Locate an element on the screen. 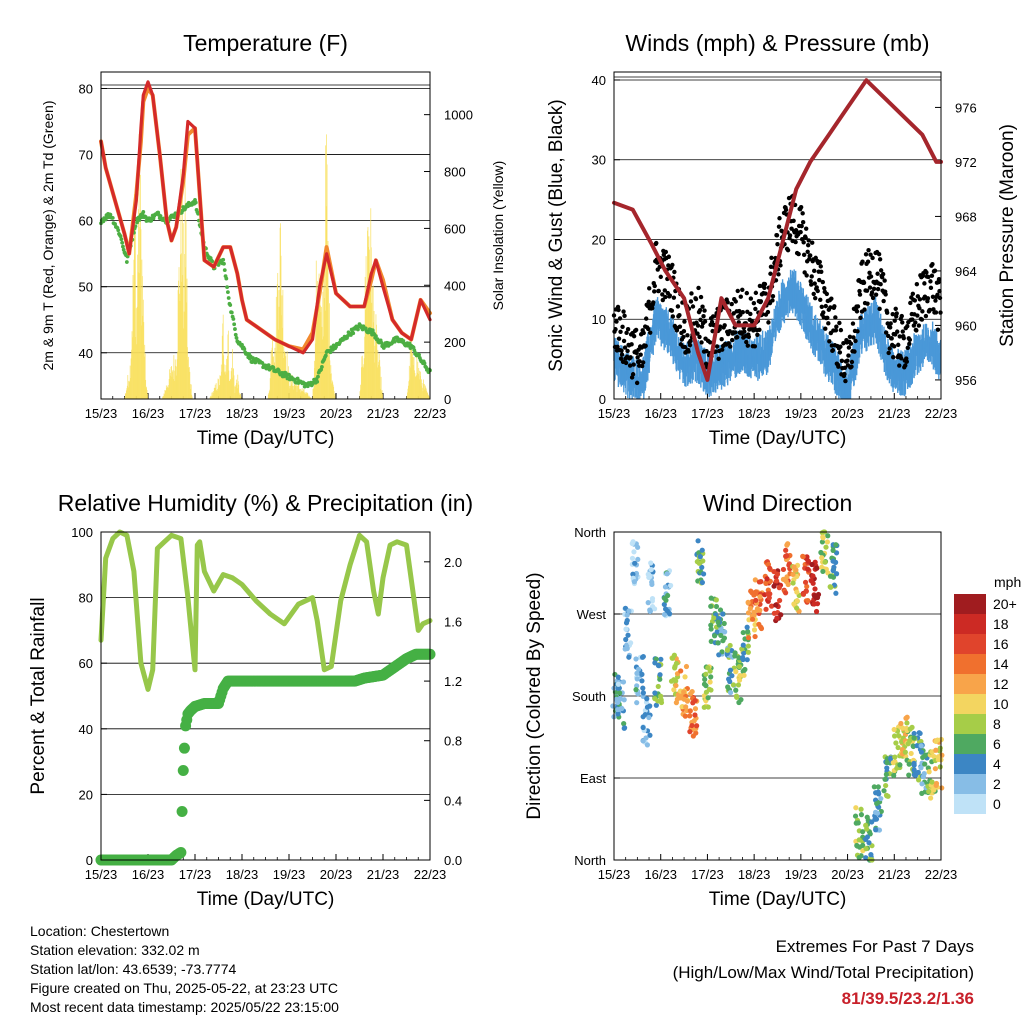 This screenshot has width=1024, height=1024. y-tick-label: 50 is located at coordinates (86, 287).